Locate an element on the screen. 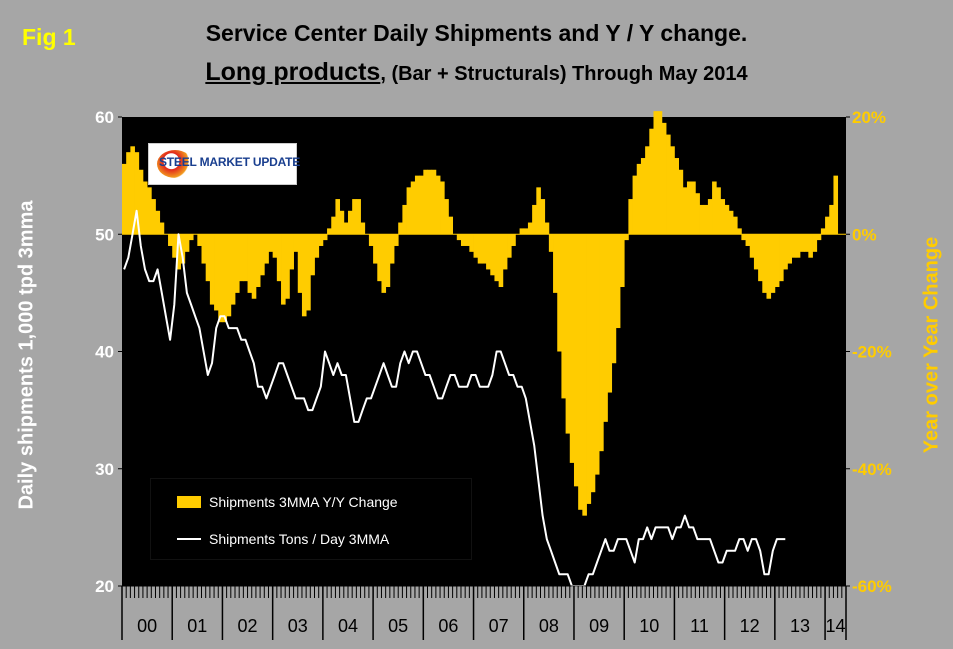 The image size is (953, 649). left-tick-label: 40 is located at coordinates (104, 352).